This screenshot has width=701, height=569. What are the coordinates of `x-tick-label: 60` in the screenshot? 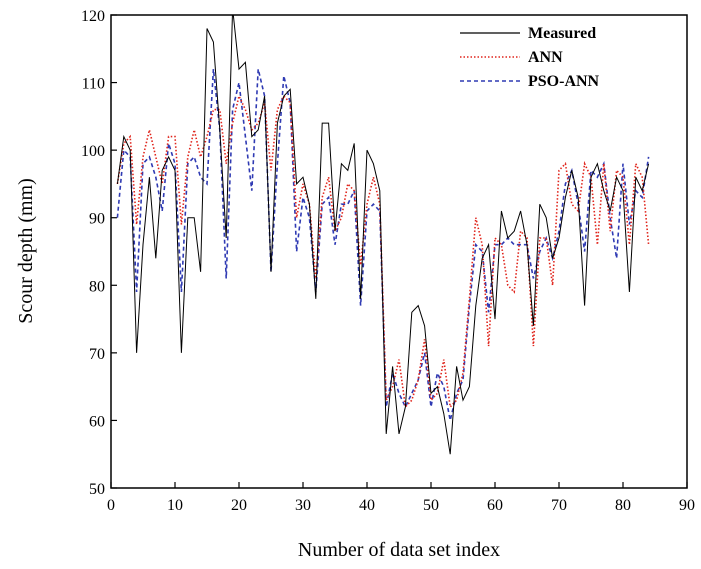 It's located at (495, 505).